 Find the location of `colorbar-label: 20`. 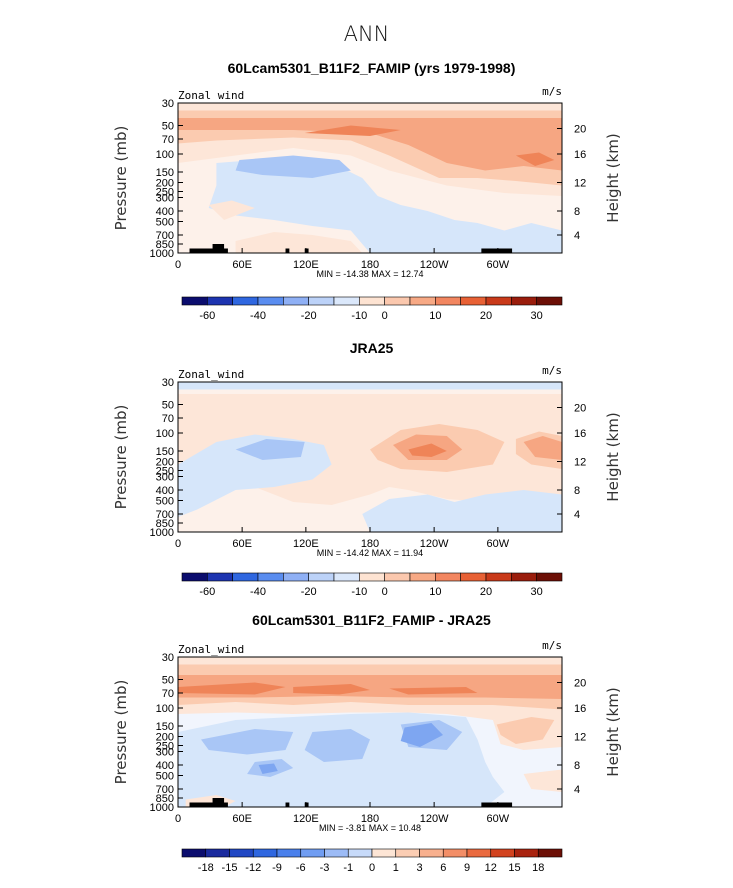

colorbar-label: 20 is located at coordinates (486, 316).